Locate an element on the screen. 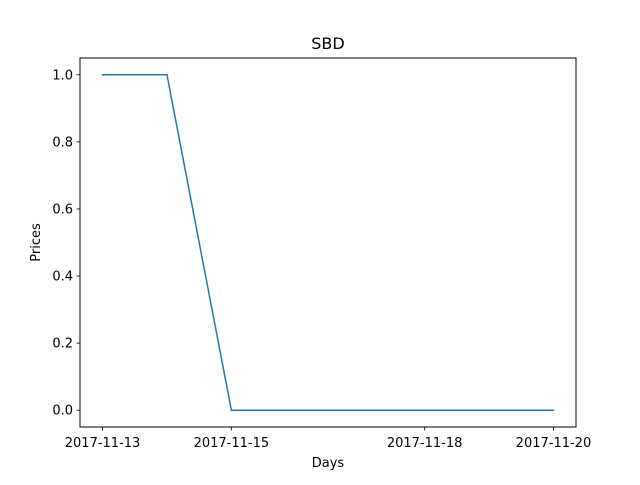 The image size is (640, 485). chart-title: SBD is located at coordinates (327, 43).